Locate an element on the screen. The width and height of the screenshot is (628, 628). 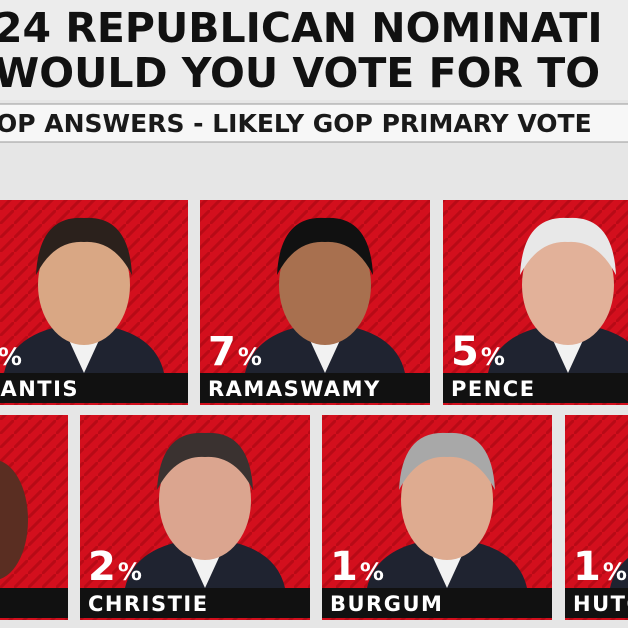
card: 6%ESANTIS is located at coordinates (94, 302).